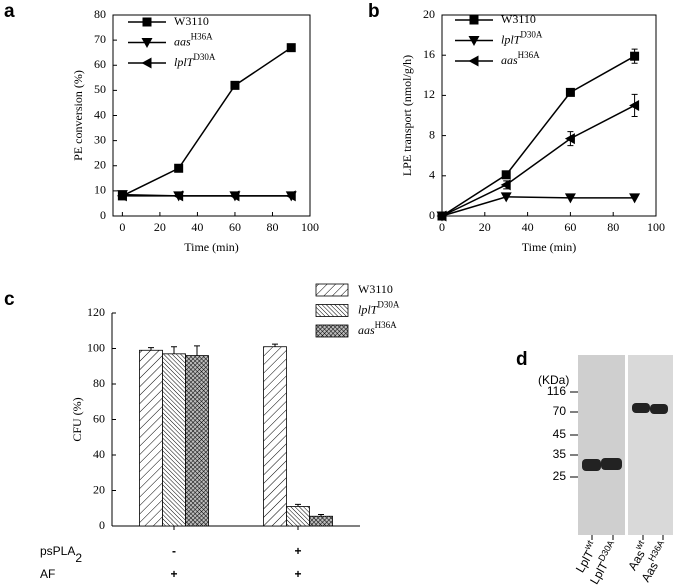 The image size is (700, 585). I want to click on panel-label: b, so click(374, 11).